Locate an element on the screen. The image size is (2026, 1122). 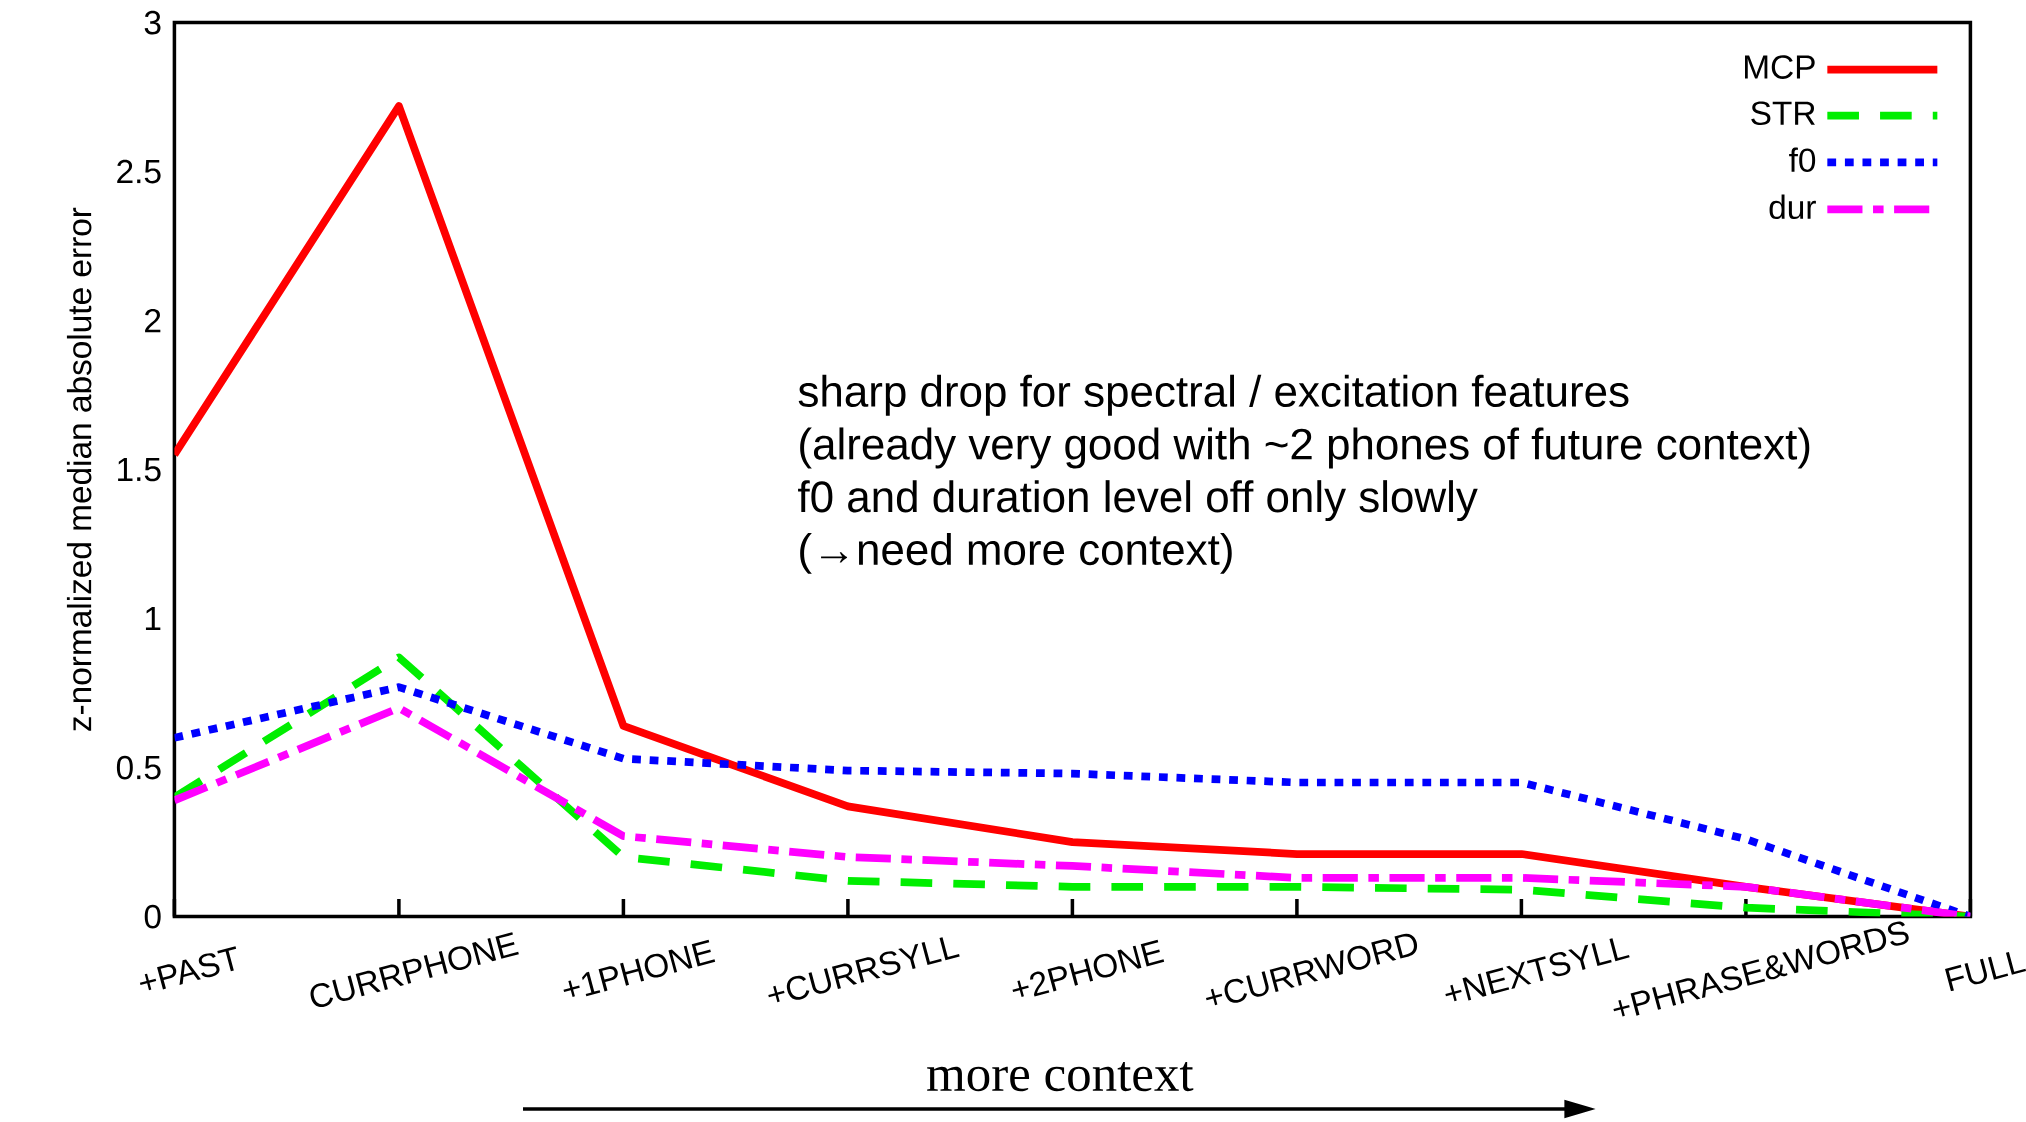
x-tick-label: +PAST is located at coordinates (188, 968).